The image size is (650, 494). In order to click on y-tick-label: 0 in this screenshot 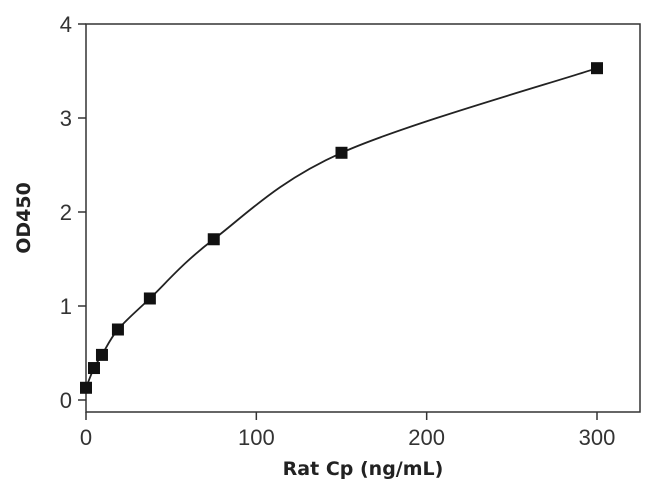, I will do `click(66, 400)`.